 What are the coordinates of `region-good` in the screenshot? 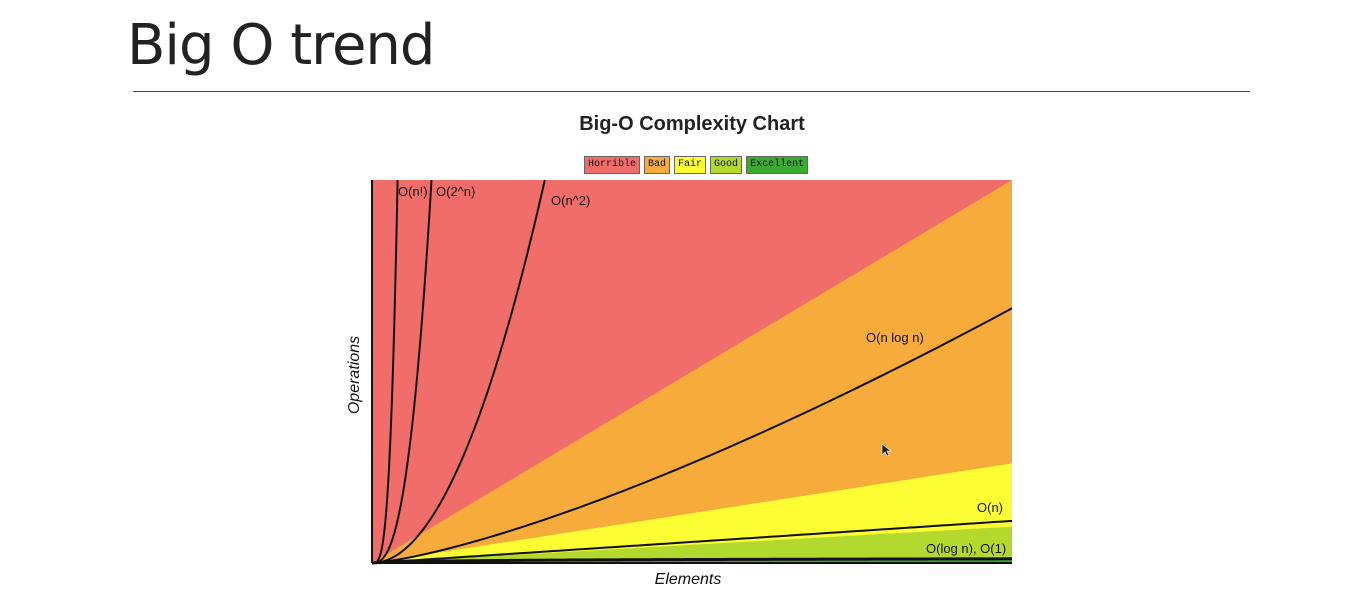 It's located at (692, 544).